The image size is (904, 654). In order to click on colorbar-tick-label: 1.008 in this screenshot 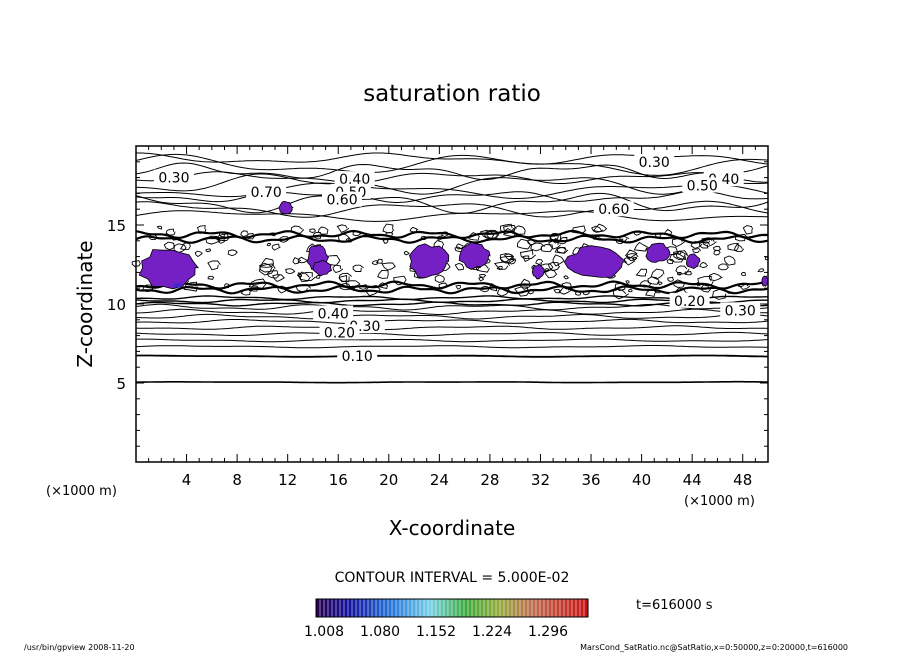, I will do `click(324, 632)`.